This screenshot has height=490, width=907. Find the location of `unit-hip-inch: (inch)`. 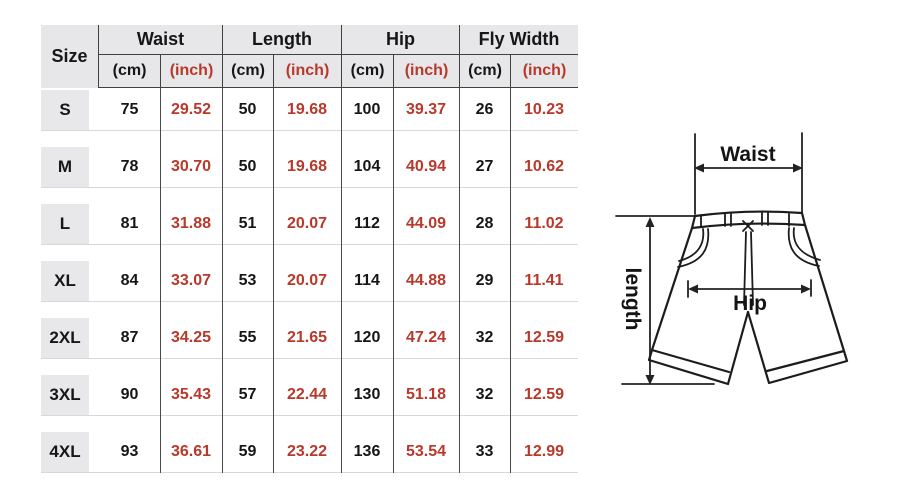

unit-hip-inch: (inch) is located at coordinates (426, 71).